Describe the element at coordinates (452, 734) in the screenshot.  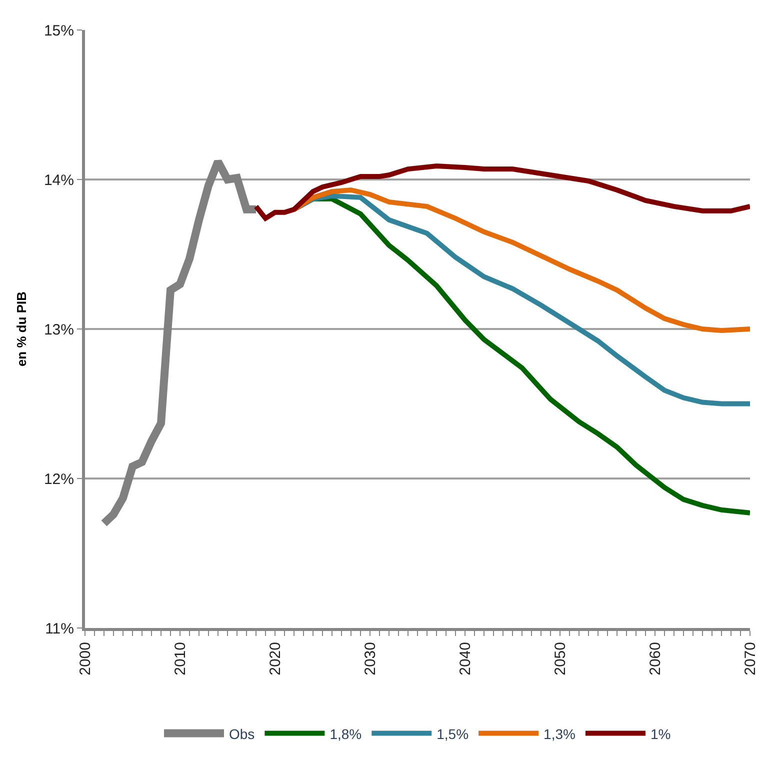
I see `legend-label: 1,5%` at that location.